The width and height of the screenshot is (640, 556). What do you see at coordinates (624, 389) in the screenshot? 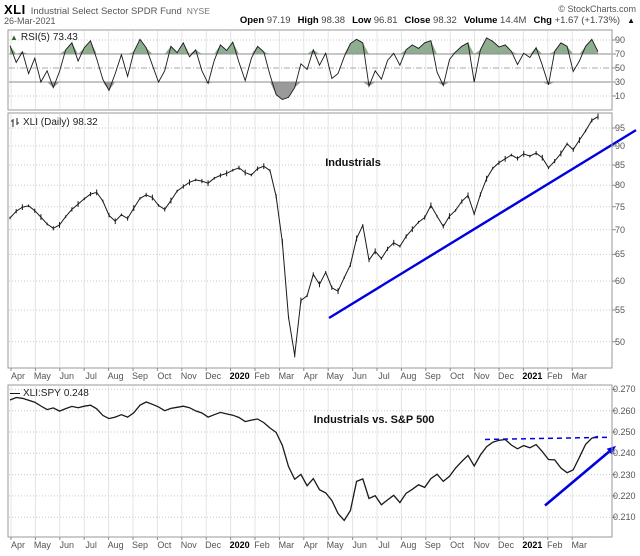
I see `ratio-axis-tick: 0.270` at bounding box center [624, 389].